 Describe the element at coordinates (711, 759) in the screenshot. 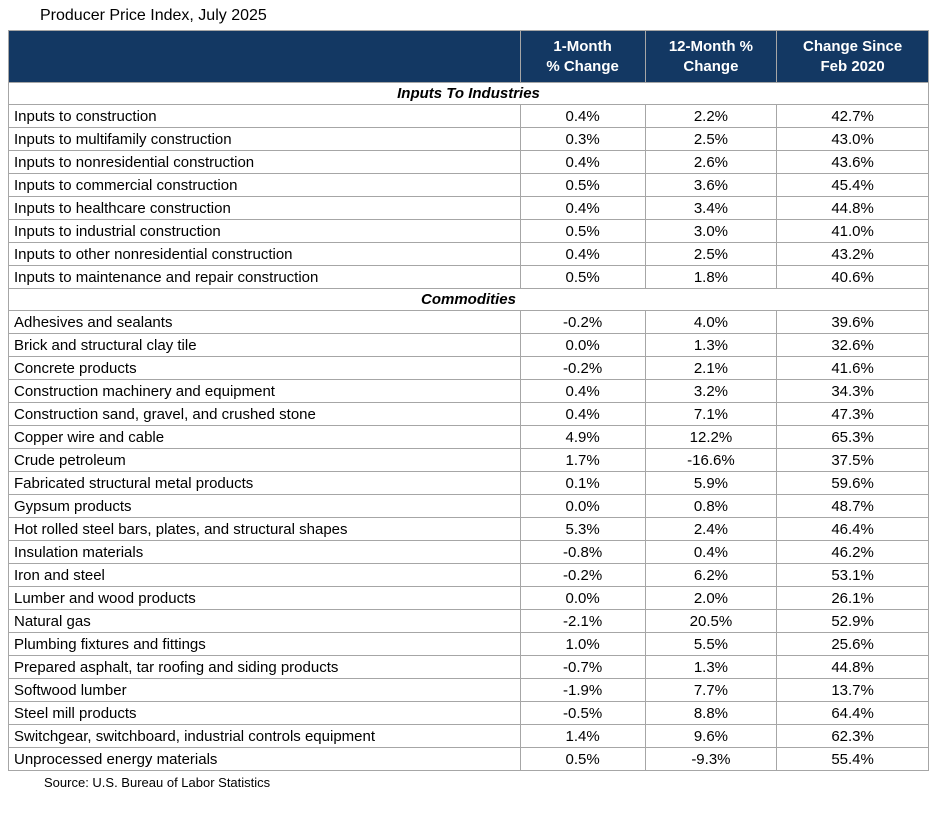

I see `twelve-month-value-cell: -9.3%` at that location.